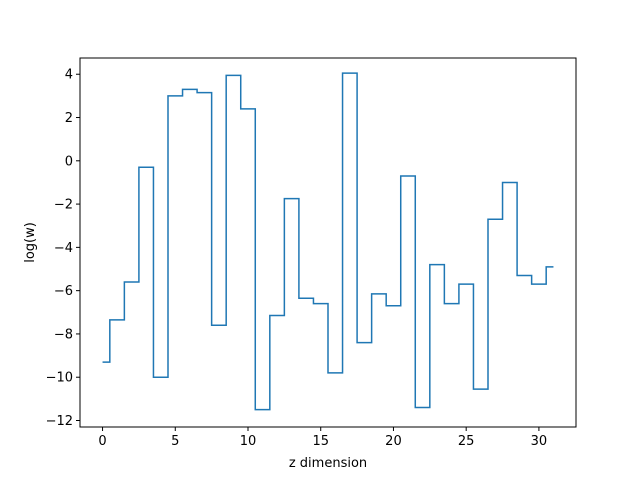  I want to click on y-axis: −12 −10 −8 −6 −4 −2 0 2 4, so click(63, 248).